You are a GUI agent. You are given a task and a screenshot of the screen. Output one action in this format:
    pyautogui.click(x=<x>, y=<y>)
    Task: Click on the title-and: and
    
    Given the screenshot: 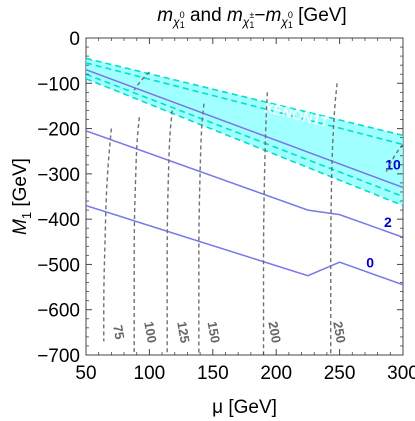 What is the action you would take?
    pyautogui.click(x=206, y=15)
    